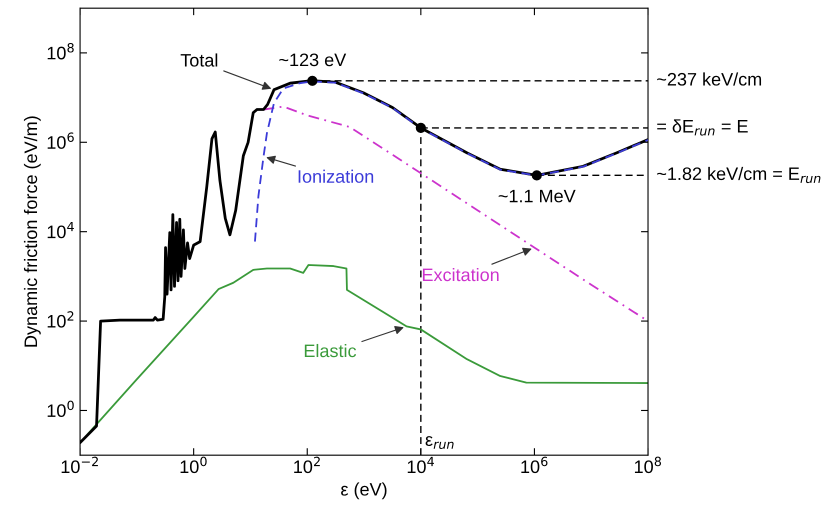 This screenshot has height=512, width=834. What do you see at coordinates (330, 351) in the screenshot?
I see `text: Elastic` at bounding box center [330, 351].